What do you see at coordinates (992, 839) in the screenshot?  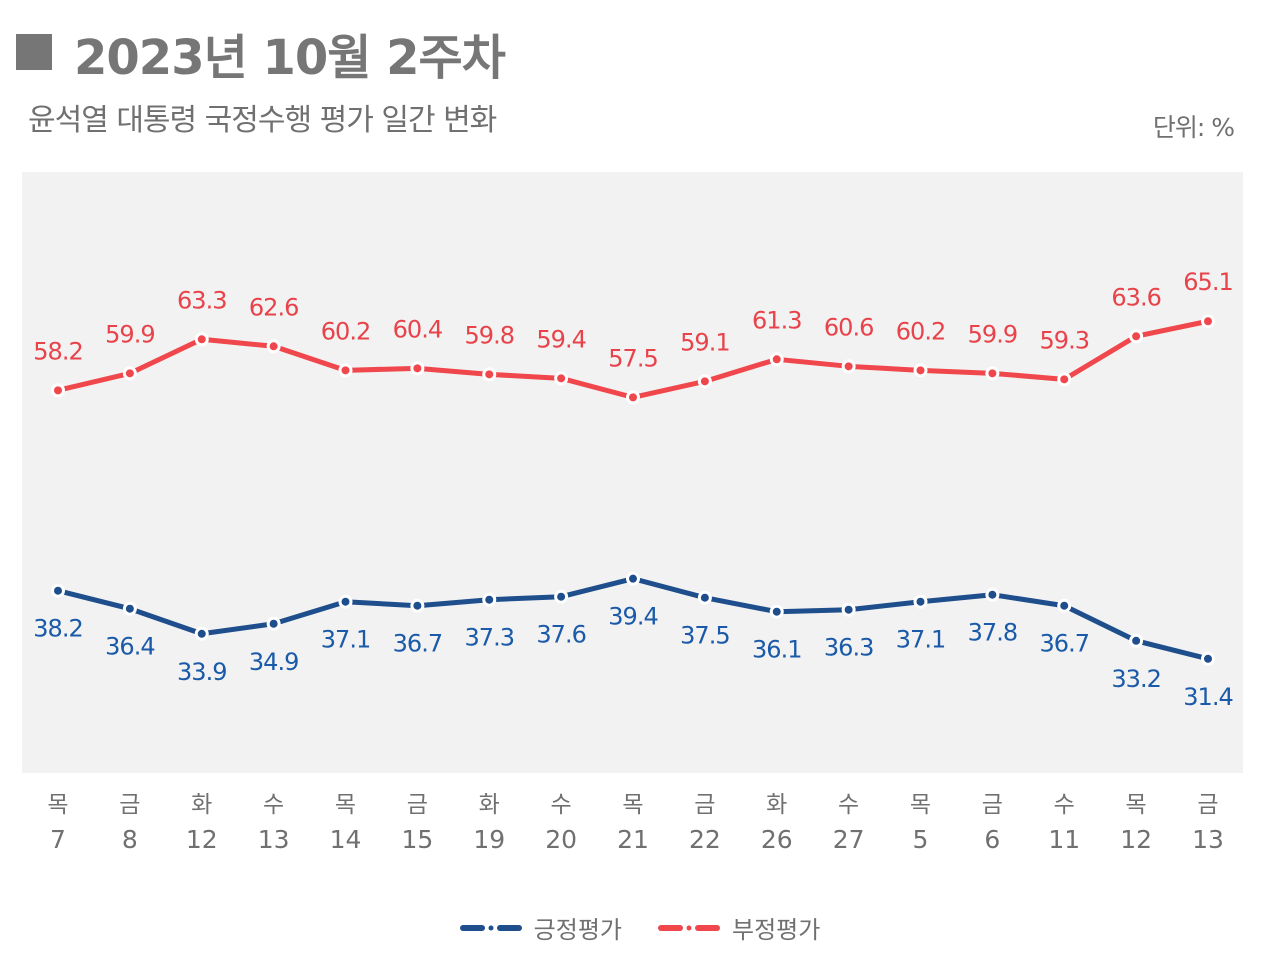 I see `x-tick-date: 6` at bounding box center [992, 839].